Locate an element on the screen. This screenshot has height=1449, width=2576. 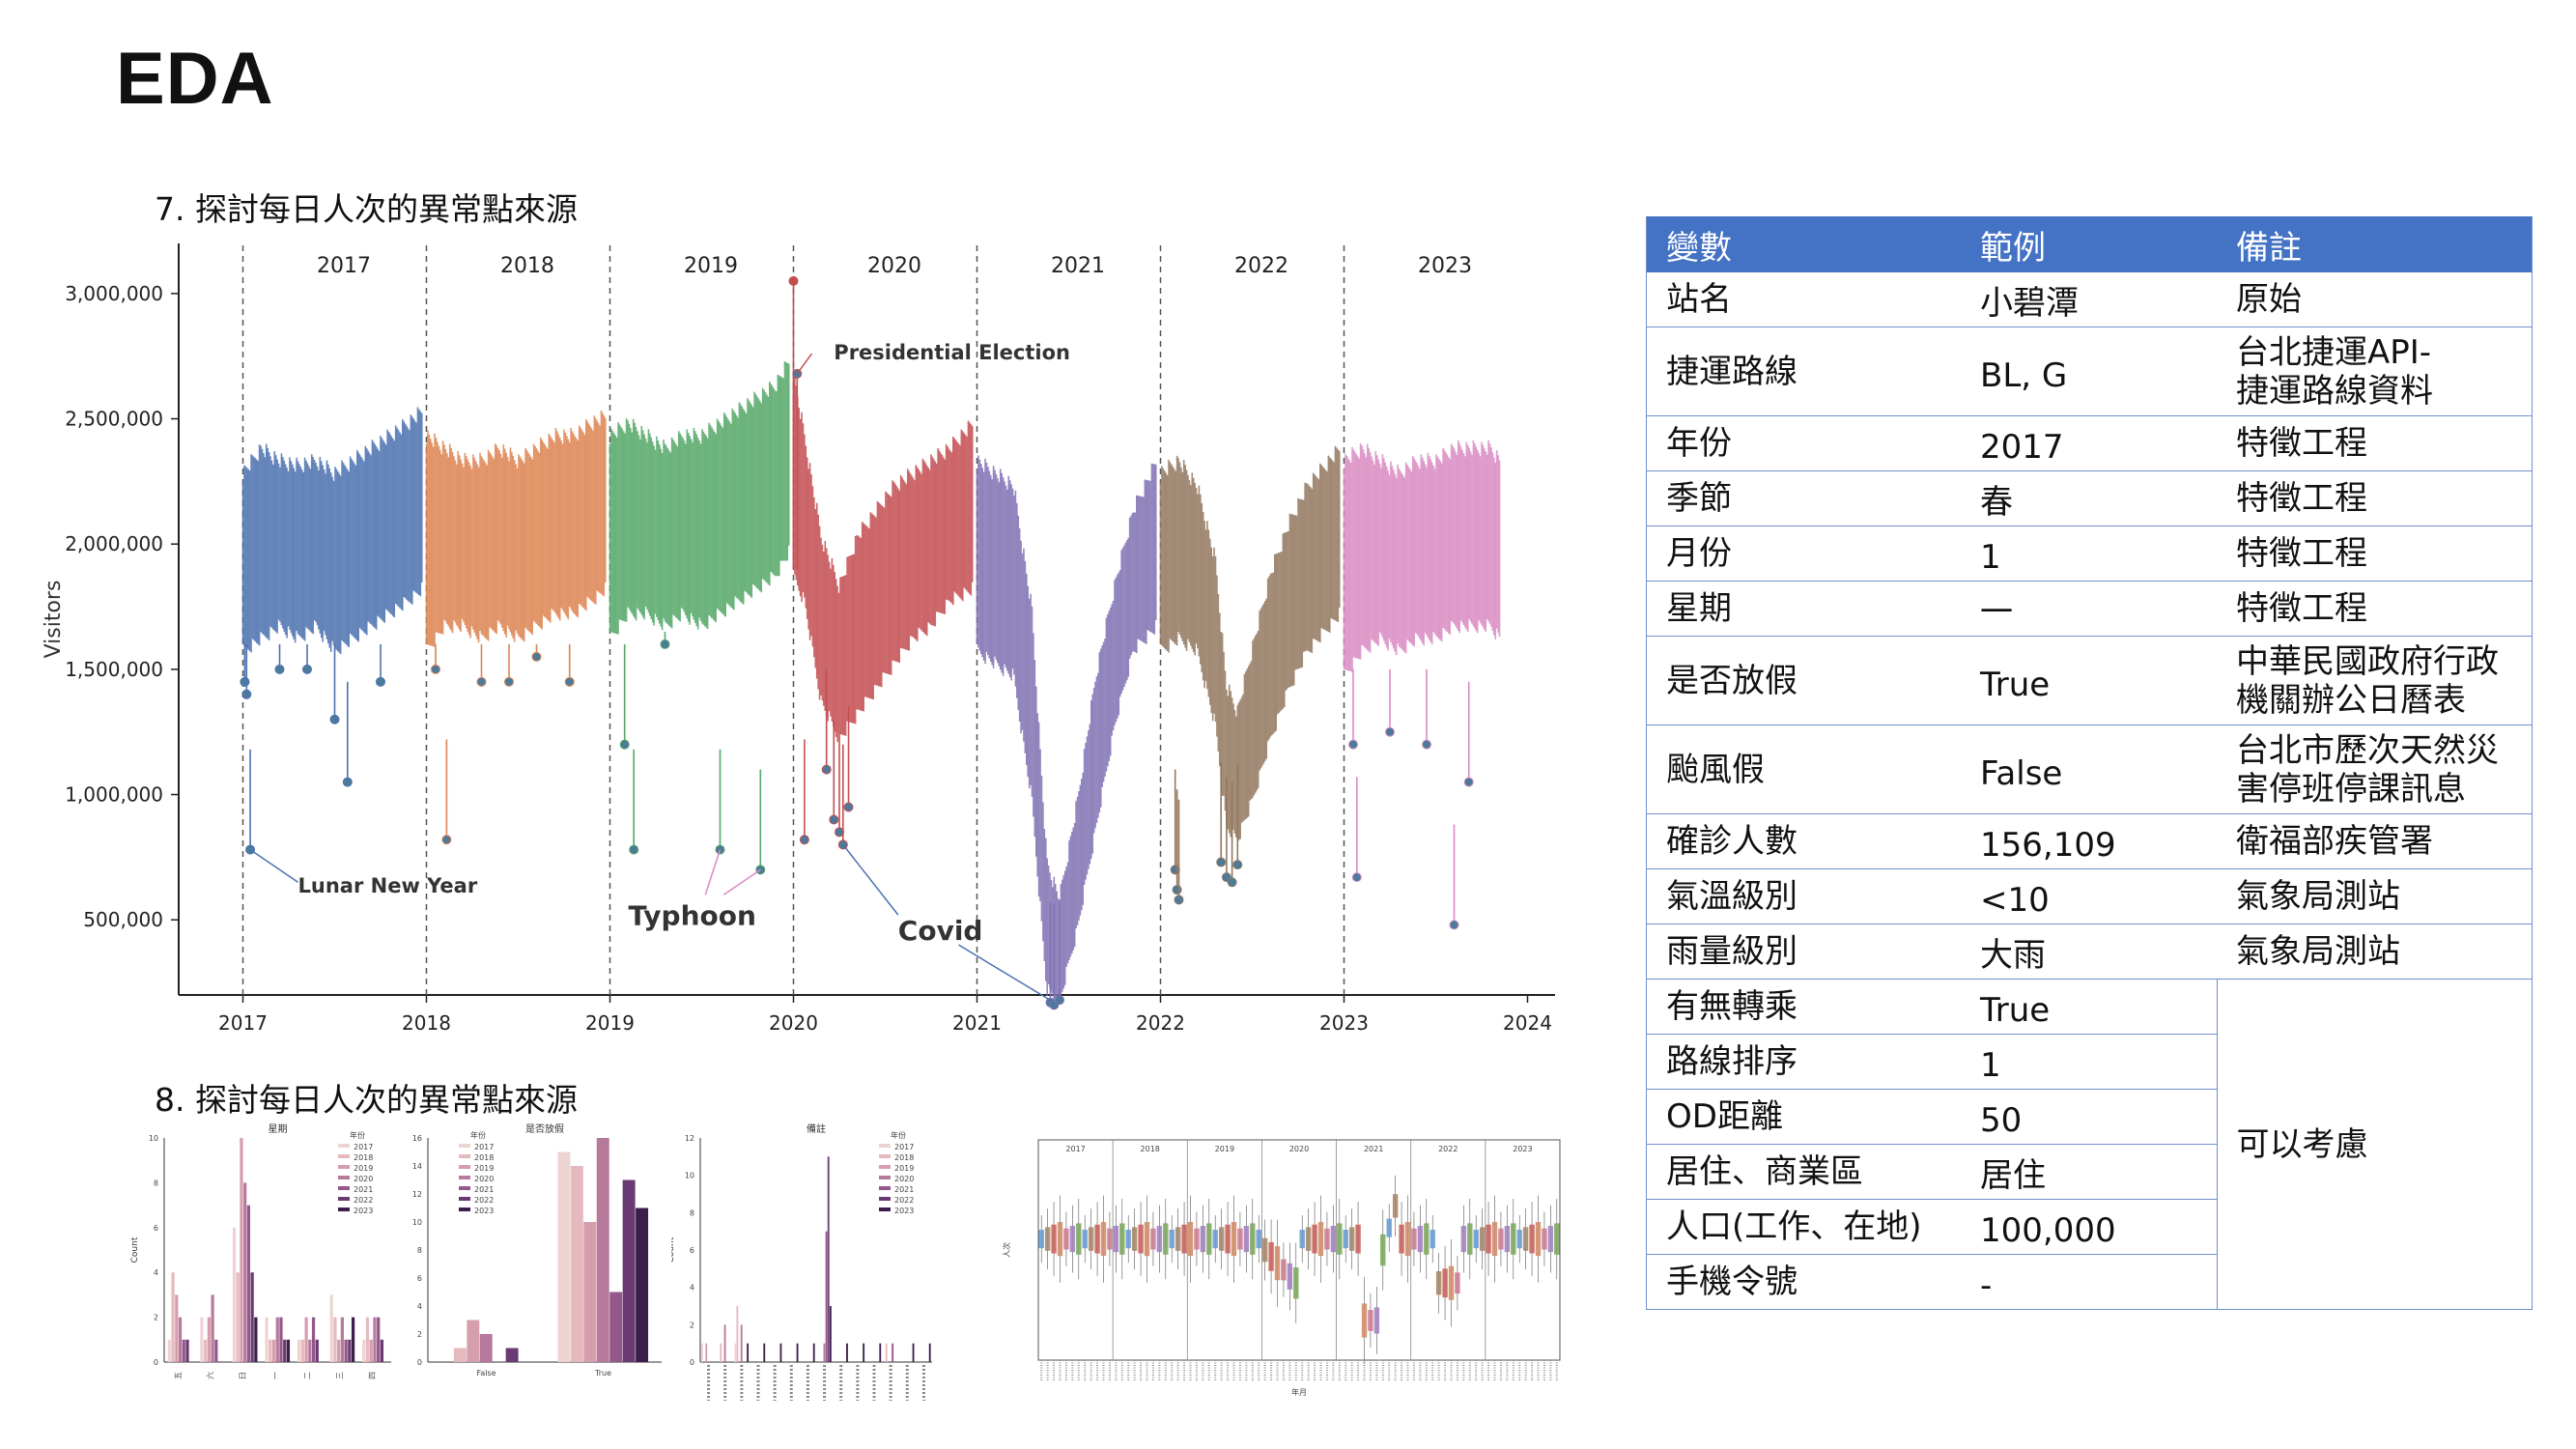
thumb-x-tick: 三 is located at coordinates (340, 1375).